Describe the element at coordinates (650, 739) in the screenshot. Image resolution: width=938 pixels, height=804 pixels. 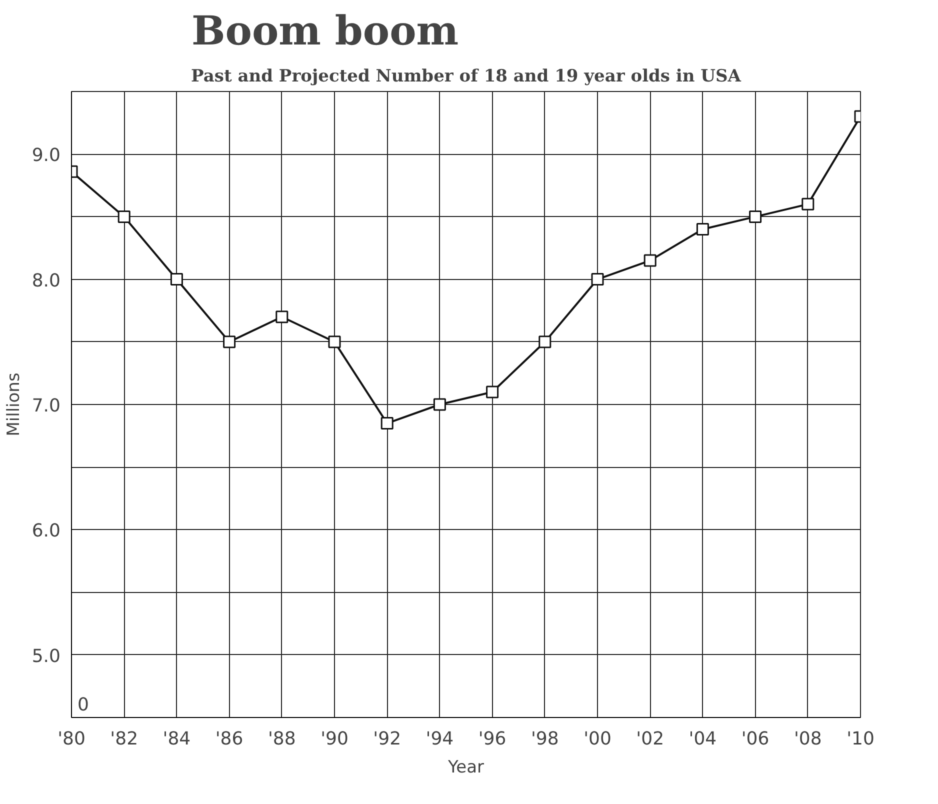
I see `x-tick-label: '02` at that location.